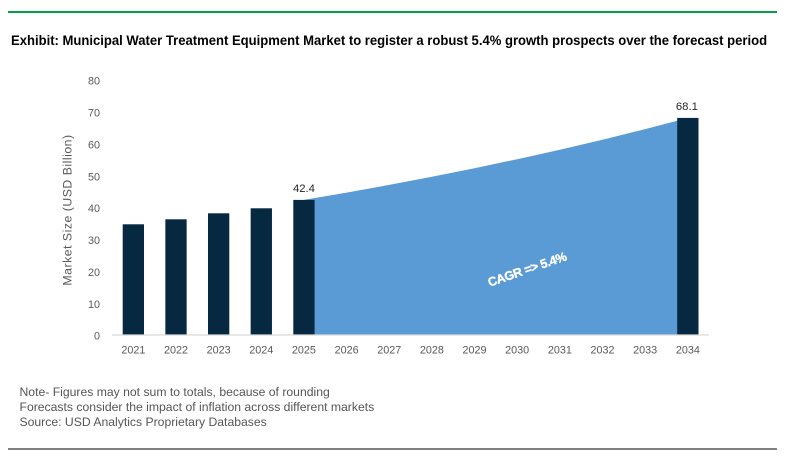 The width and height of the screenshot is (801, 465). Describe the element at coordinates (94, 241) in the screenshot. I see `svg-text: 30` at that location.